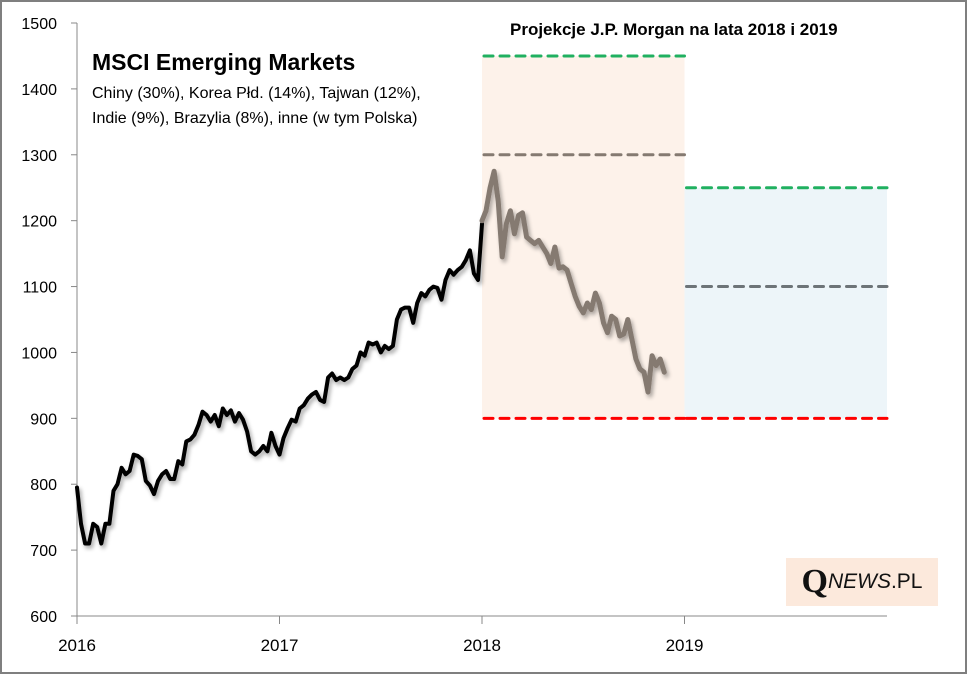  Describe the element at coordinates (814, 581) in the screenshot. I see `logo-q: Q` at that location.